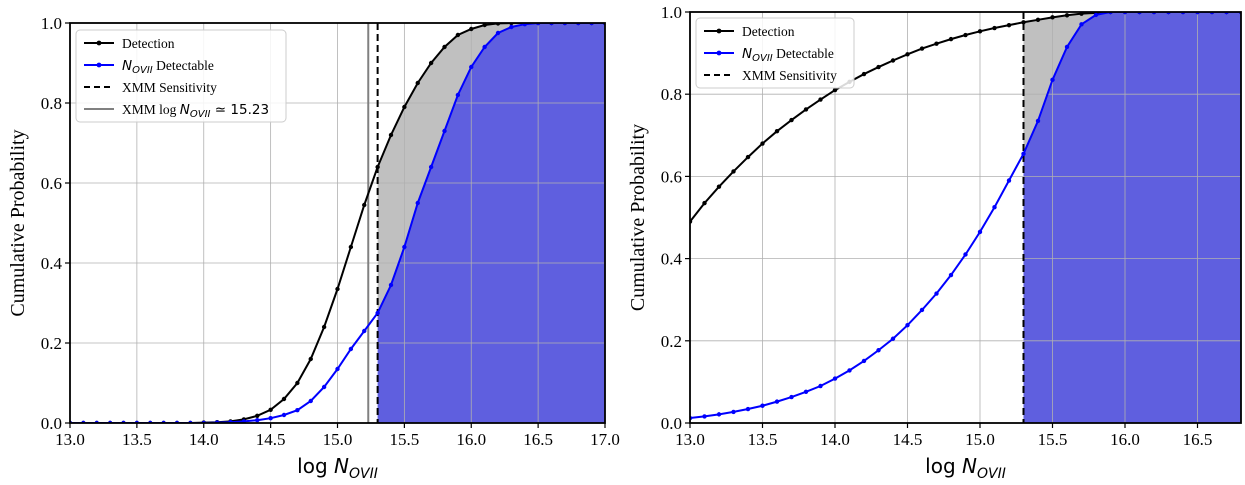  Describe the element at coordinates (789, 75) in the screenshot. I see `legend-label: XMM Sensitivity` at that location.